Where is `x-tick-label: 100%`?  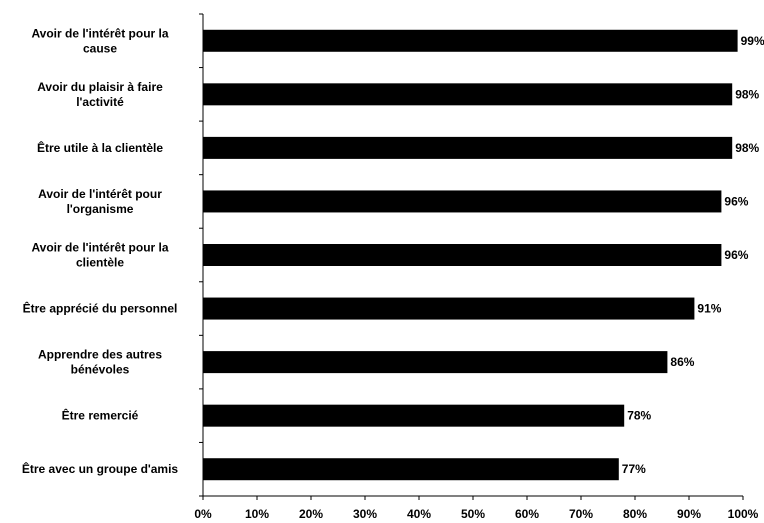 x-tick-label: 100% is located at coordinates (743, 514).